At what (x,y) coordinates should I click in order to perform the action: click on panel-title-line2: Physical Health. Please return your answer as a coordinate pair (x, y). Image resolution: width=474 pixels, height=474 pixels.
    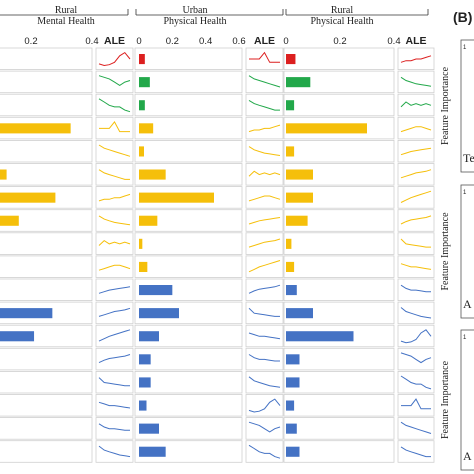
    Looking at the image, I should click on (341, 21).